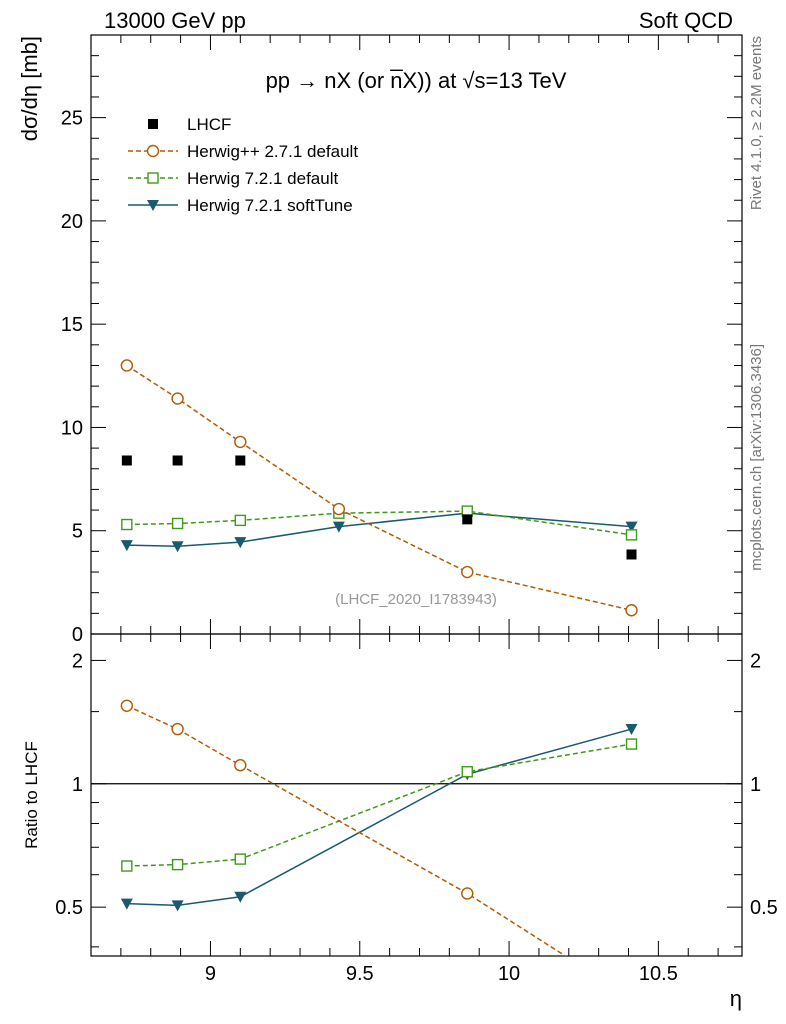 This screenshot has height=1024, width=786. I want to click on y-tick-label: 5, so click(77, 532).